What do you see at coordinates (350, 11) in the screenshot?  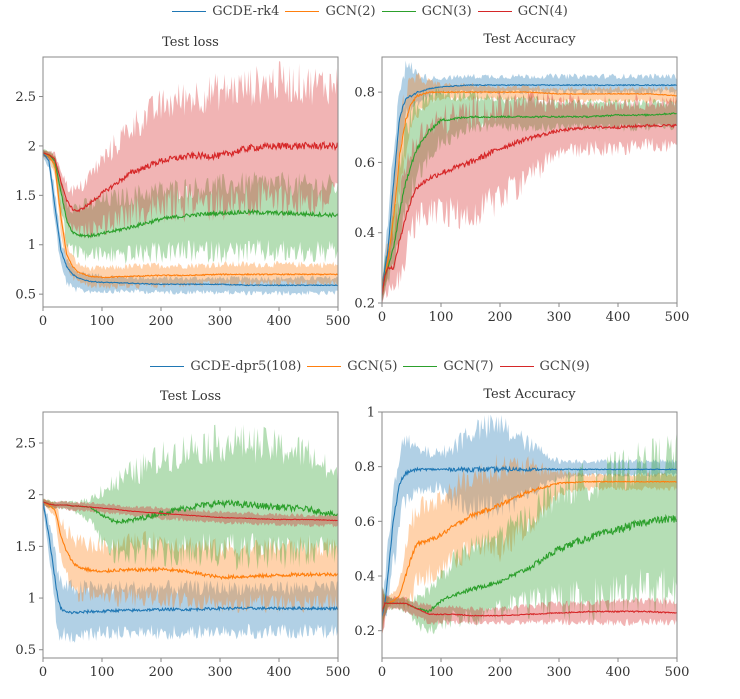 I see `legend-label: GCN(2)` at bounding box center [350, 11].